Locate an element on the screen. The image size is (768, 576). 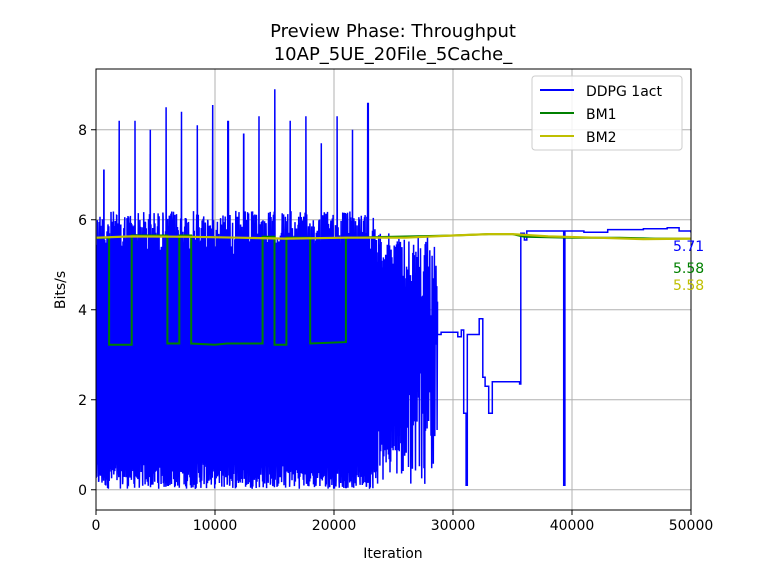
legend: DDPG 1act BM1 BM2 is located at coordinates (607, 113).